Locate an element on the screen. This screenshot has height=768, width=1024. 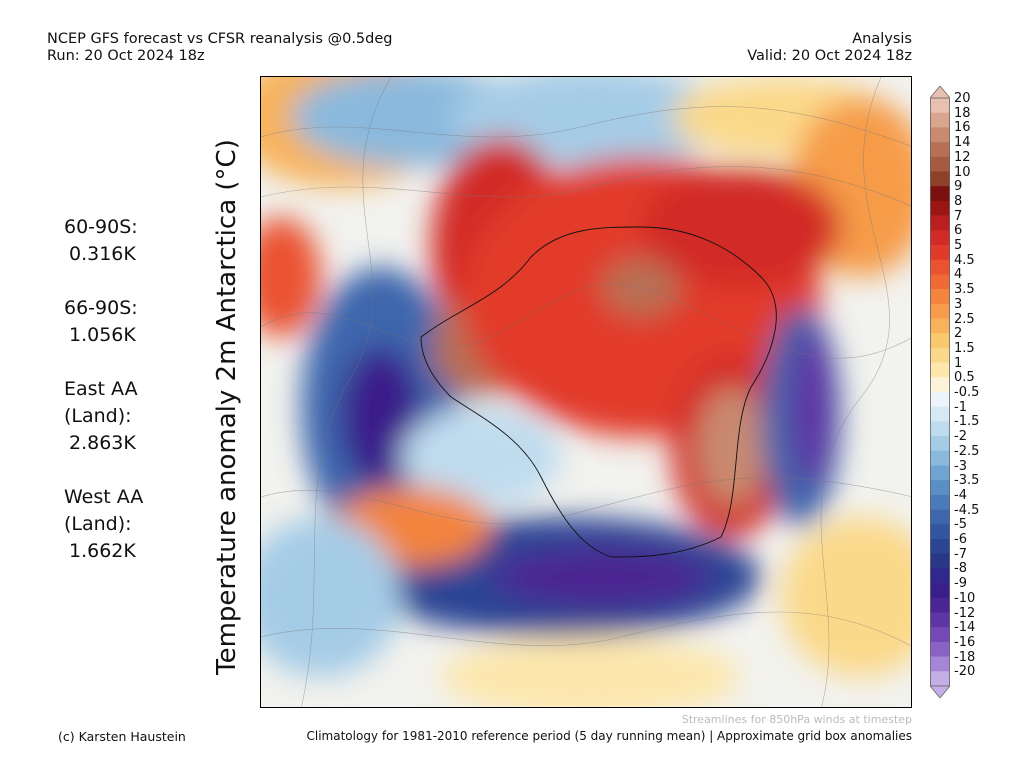
anomaly-warm-east is located at coordinates (741, 227).